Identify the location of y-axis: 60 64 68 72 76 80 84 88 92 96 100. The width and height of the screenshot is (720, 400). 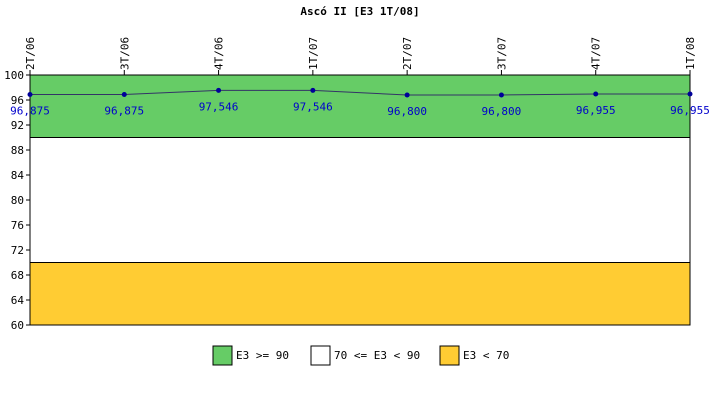
(17, 200).